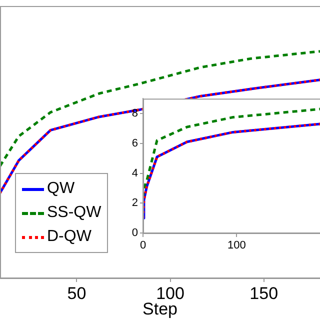  What do you see at coordinates (135, 203) in the screenshot?
I see `y-tick-label: 2` at bounding box center [135, 203].